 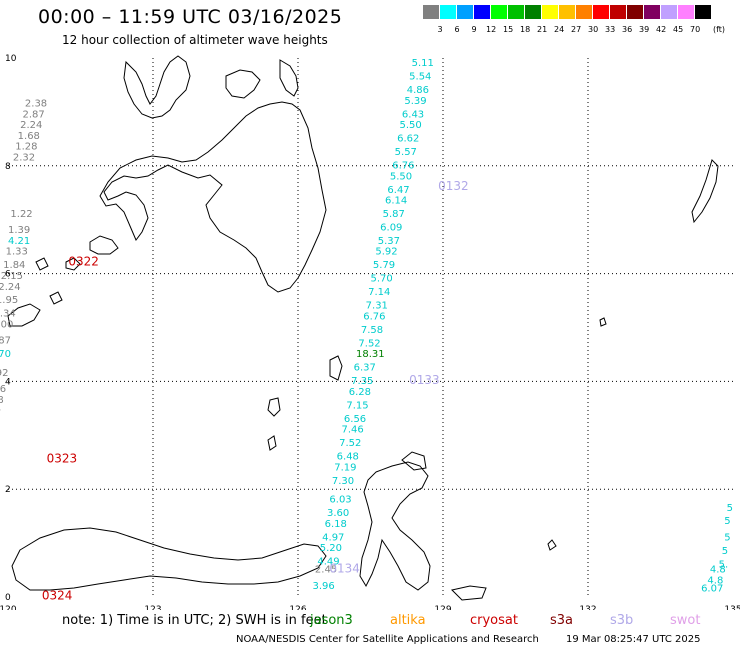 I want to click on pass-time-label: 0133, so click(x=424, y=380).